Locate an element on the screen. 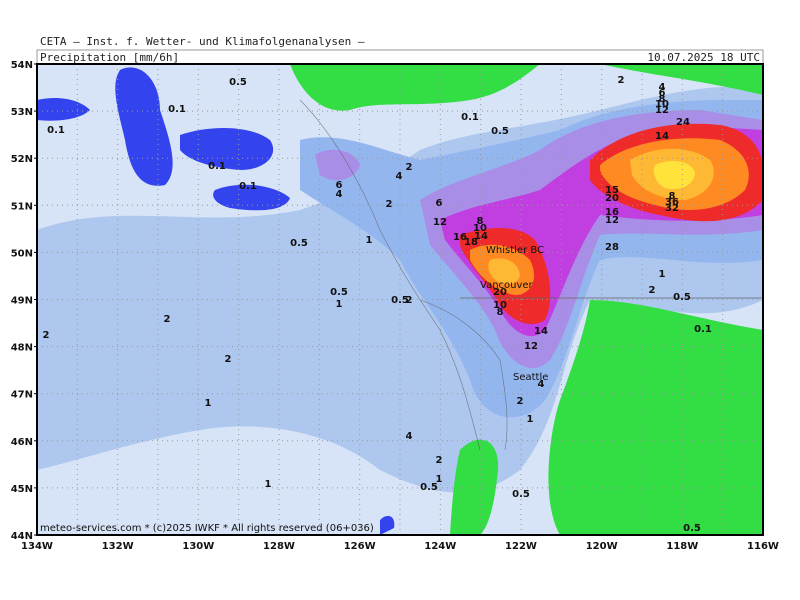 The height and width of the screenshot is (600, 800). city-label: Seattle is located at coordinates (530, 377).